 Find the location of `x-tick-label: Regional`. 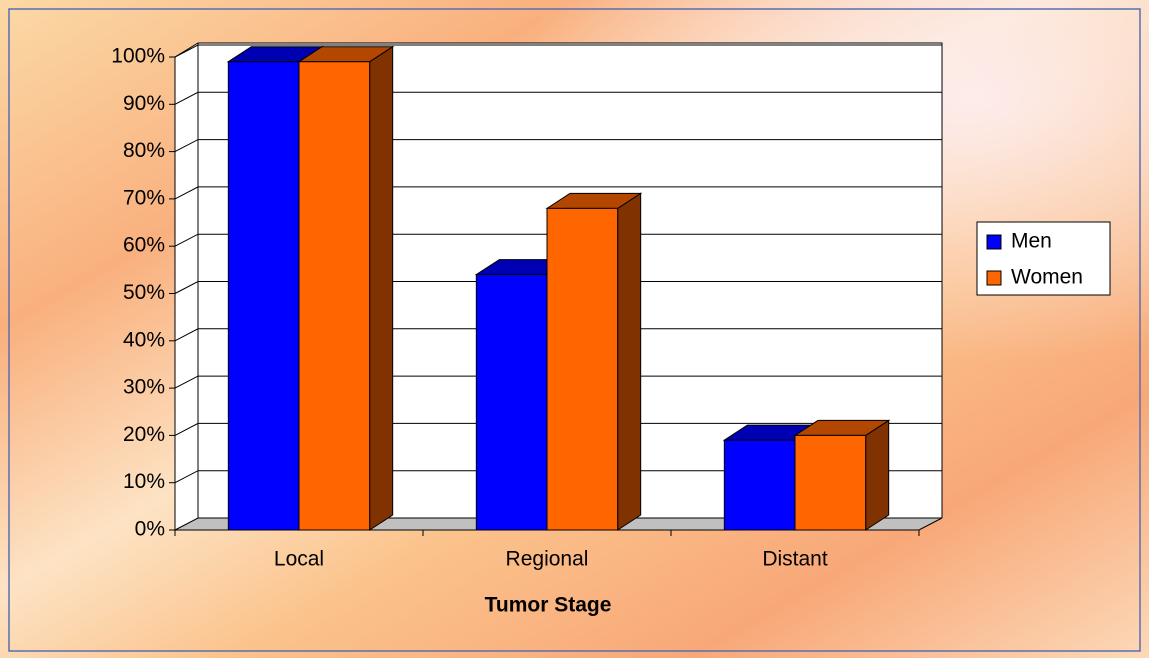

x-tick-label: Regional is located at coordinates (547, 559).